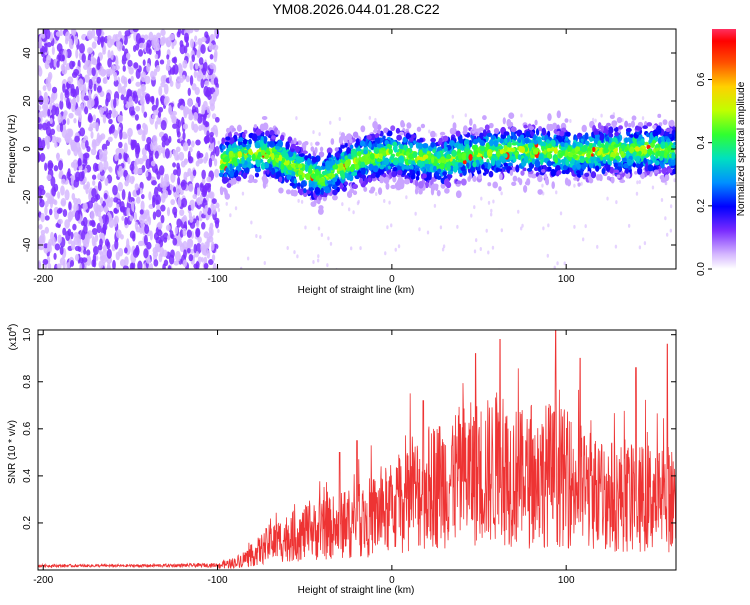 This screenshot has height=605, width=750. Describe the element at coordinates (27, 196) in the screenshot. I see `y-tick-label: -20` at that location.